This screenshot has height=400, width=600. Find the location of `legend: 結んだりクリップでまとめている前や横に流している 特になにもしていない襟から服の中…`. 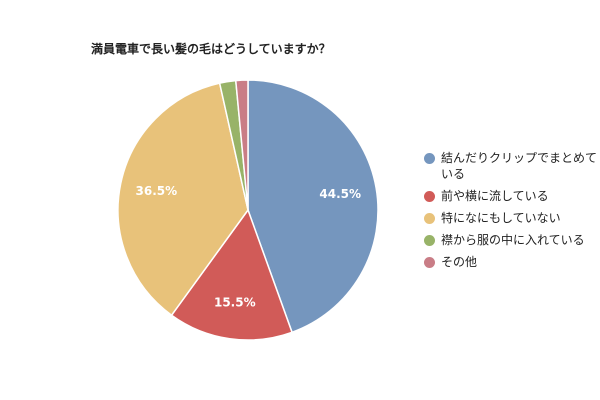

legend: 結んだりクリップでまとめている前や横に流している 特になにもしていない襟から服の中… is located at coordinates (512, 213).